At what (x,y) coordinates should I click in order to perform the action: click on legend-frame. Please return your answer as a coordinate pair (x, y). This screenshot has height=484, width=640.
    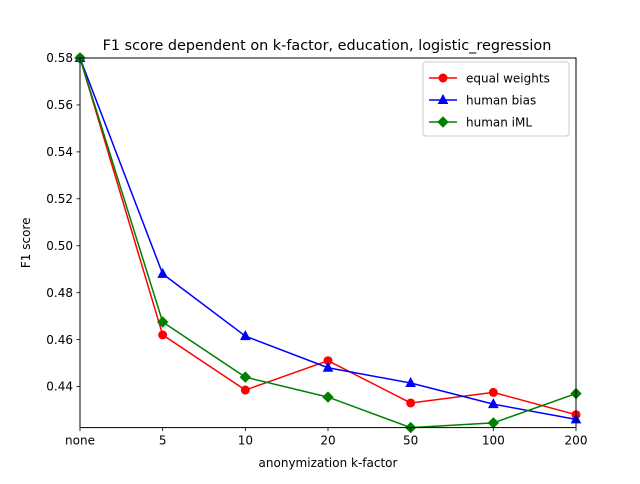
    Looking at the image, I should click on (496, 99).